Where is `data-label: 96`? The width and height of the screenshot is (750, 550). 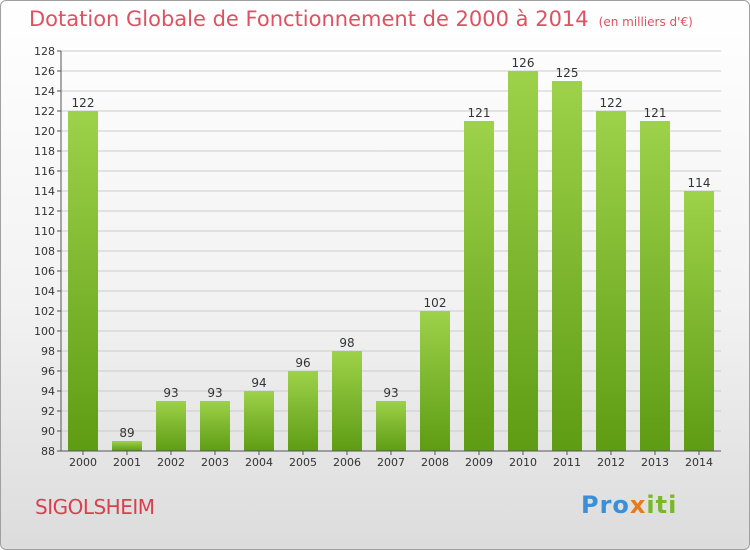
data-label: 96 is located at coordinates (302, 363).